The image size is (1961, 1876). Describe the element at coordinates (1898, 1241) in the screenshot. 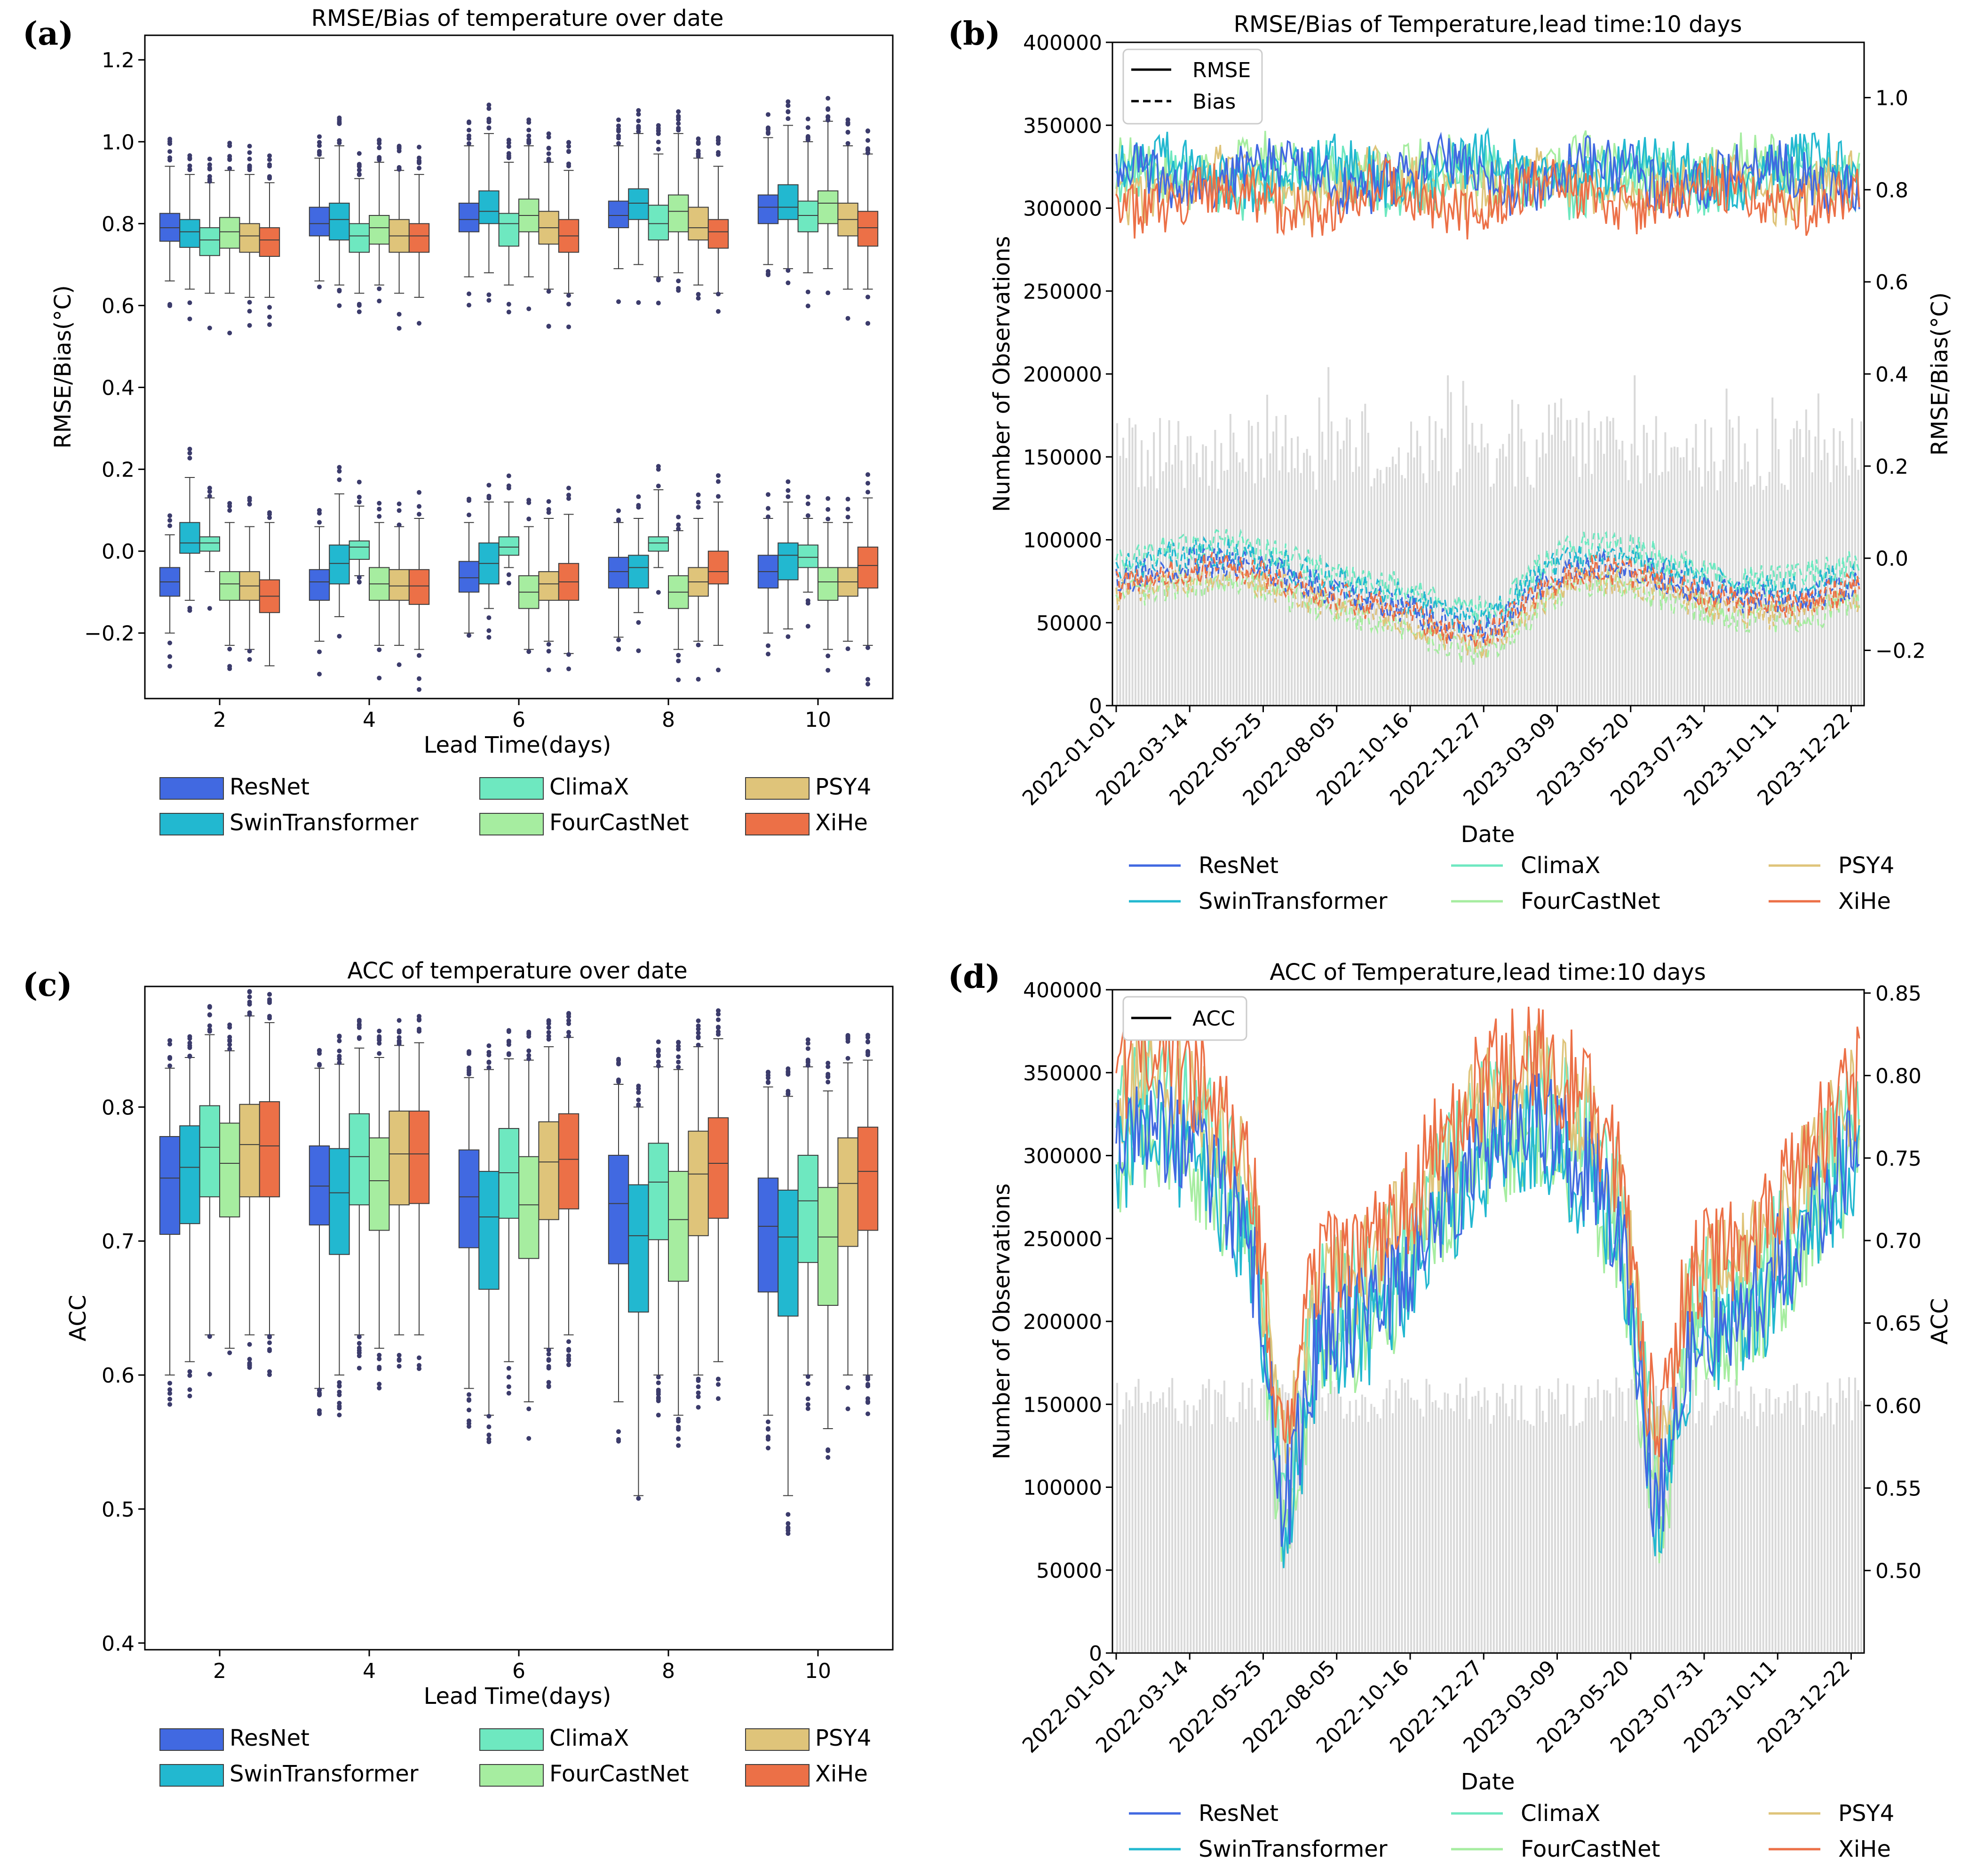

I see `right-y-tick-label: 0.70` at that location.